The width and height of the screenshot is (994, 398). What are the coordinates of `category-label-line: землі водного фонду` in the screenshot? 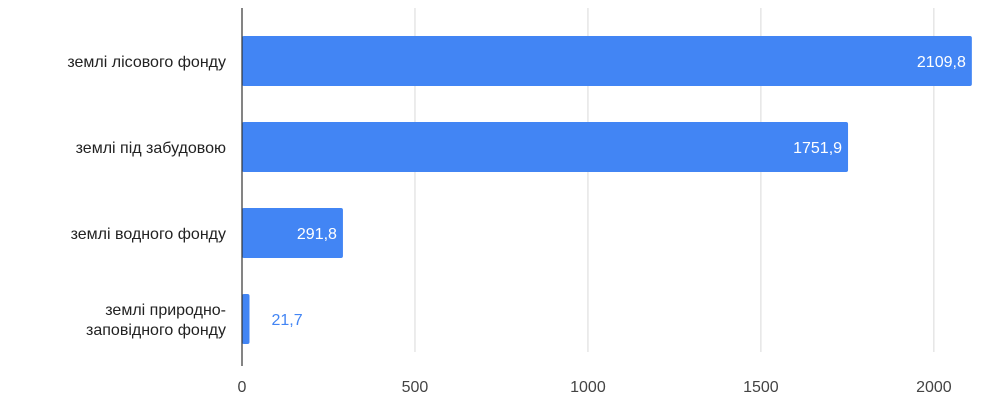 It's located at (148, 234).